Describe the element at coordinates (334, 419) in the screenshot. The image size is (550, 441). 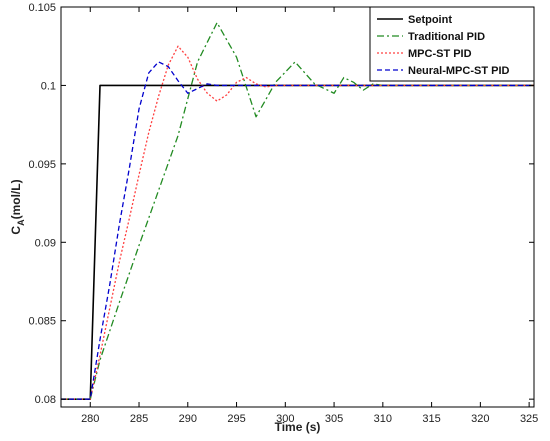
I see `x-tick-label: 305` at that location.